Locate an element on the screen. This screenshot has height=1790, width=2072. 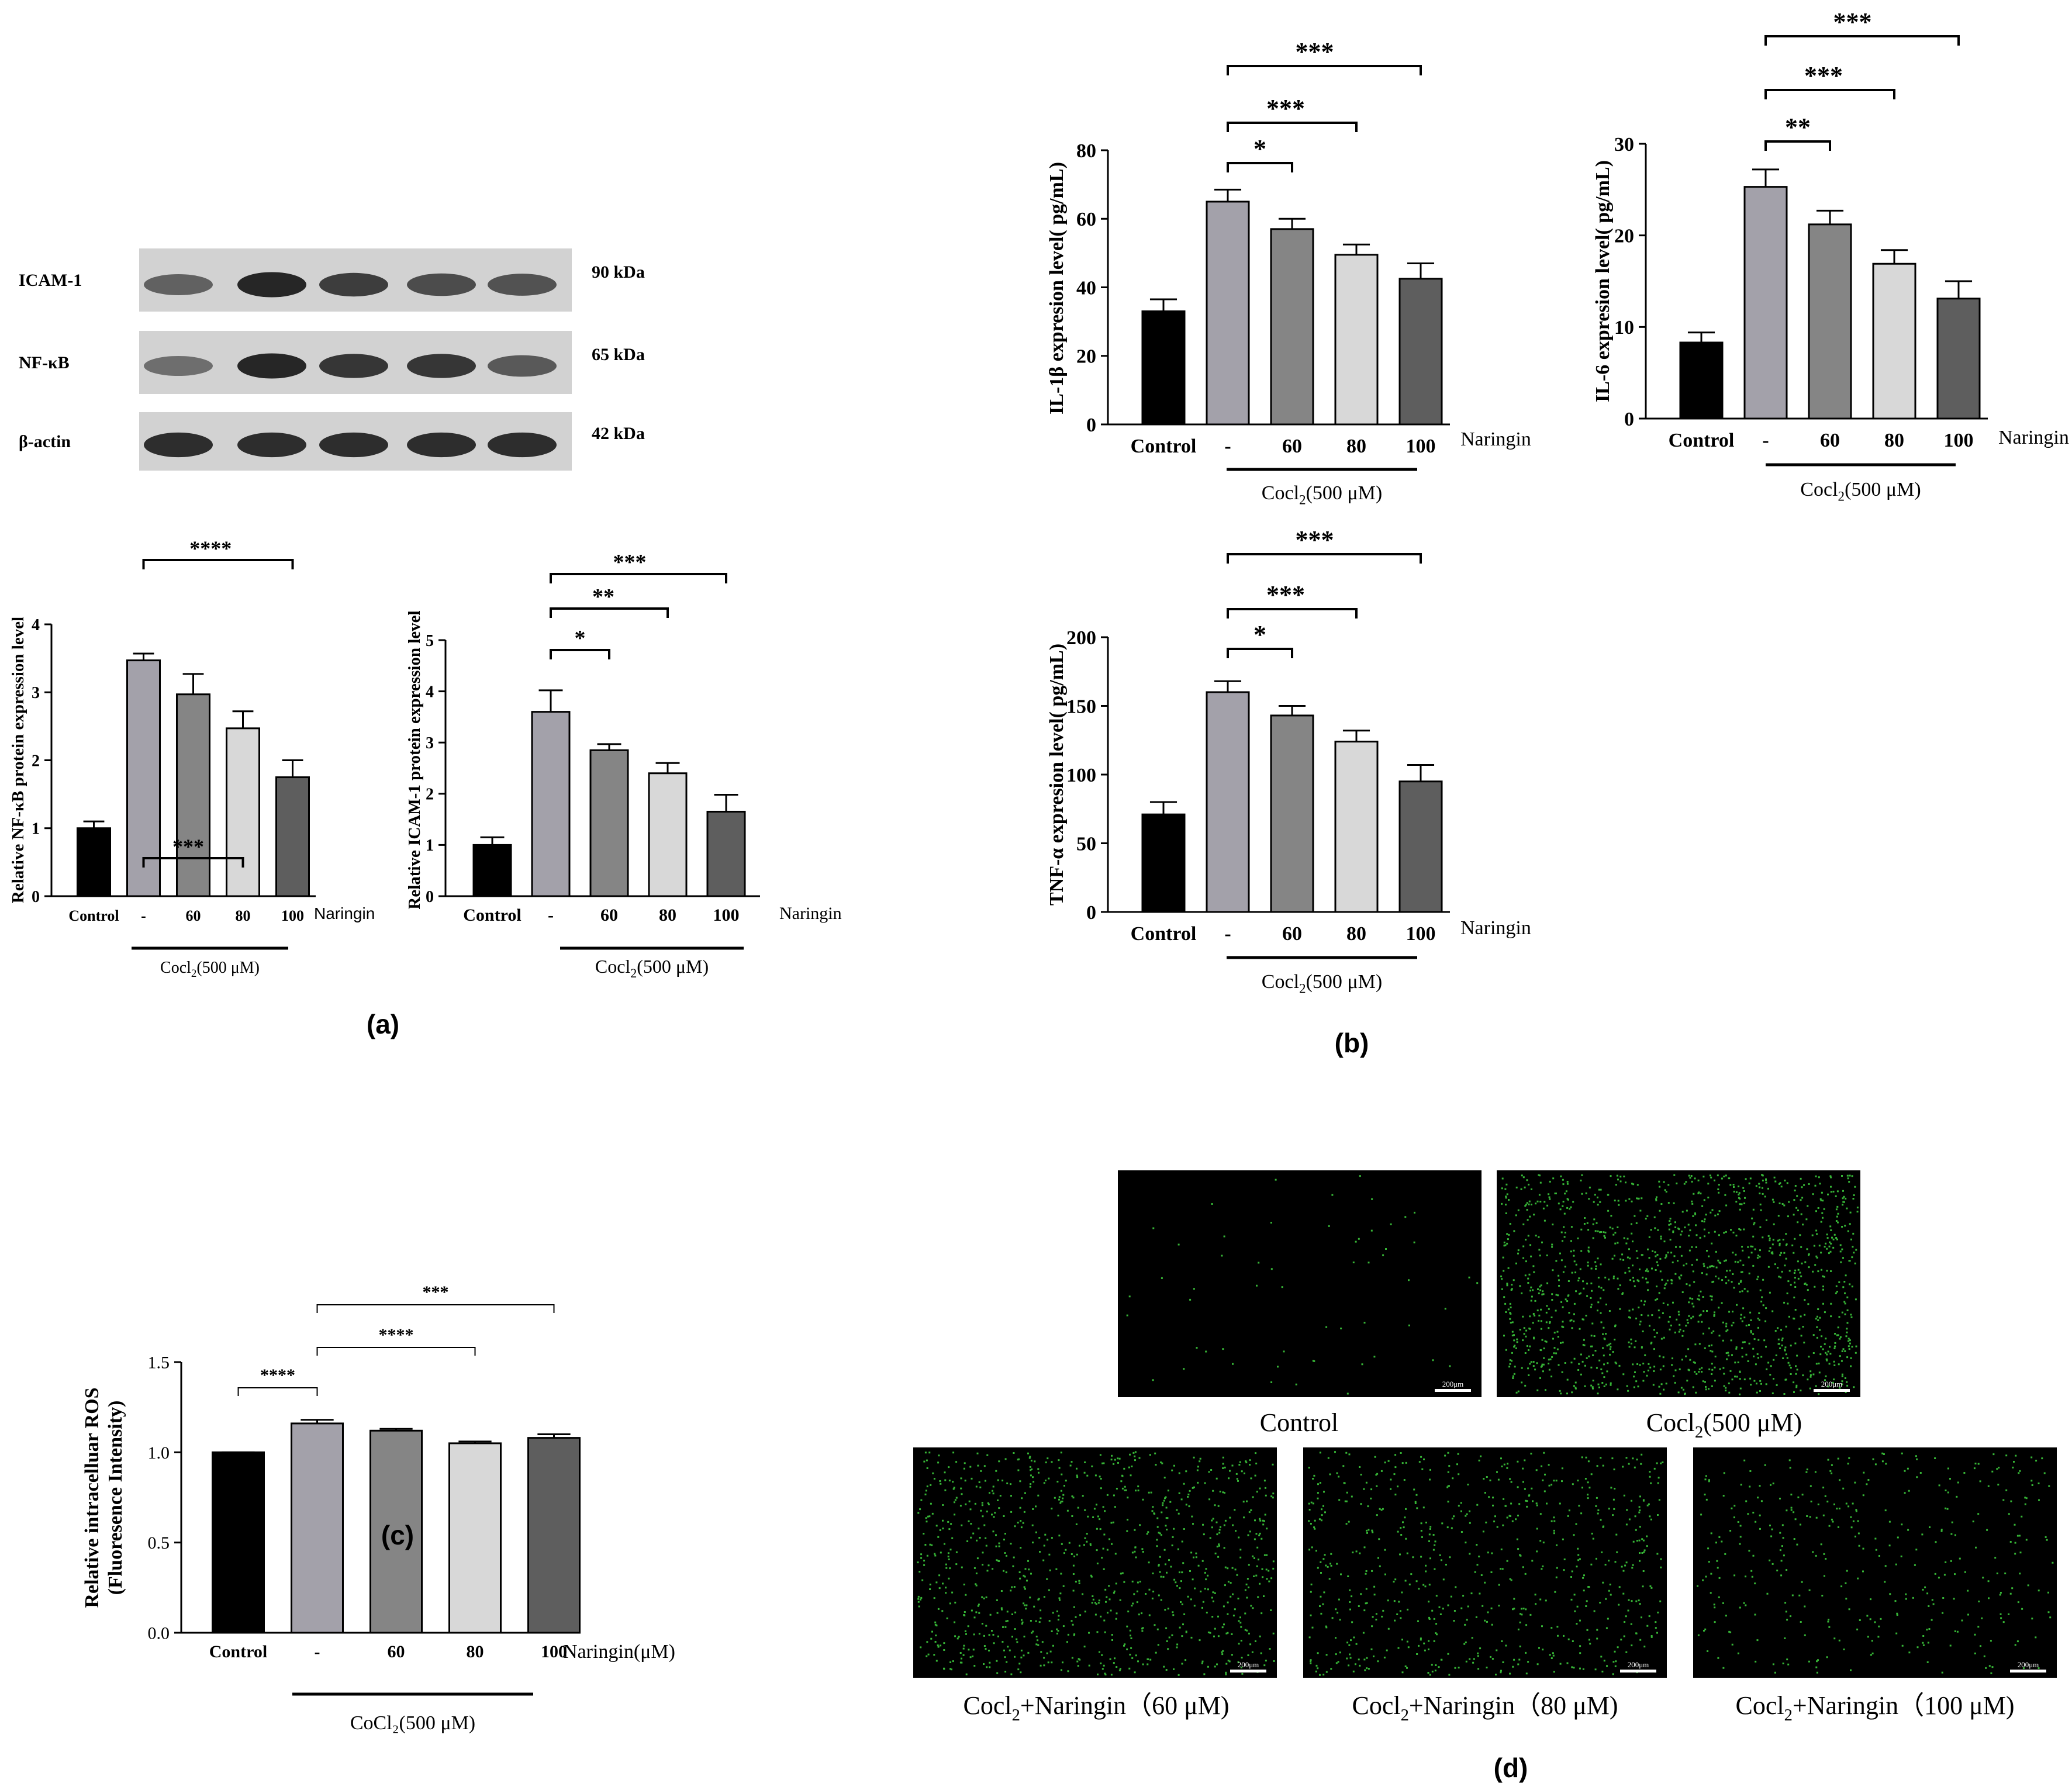
panel-label-d: (d) is located at coordinates (1511, 1768).